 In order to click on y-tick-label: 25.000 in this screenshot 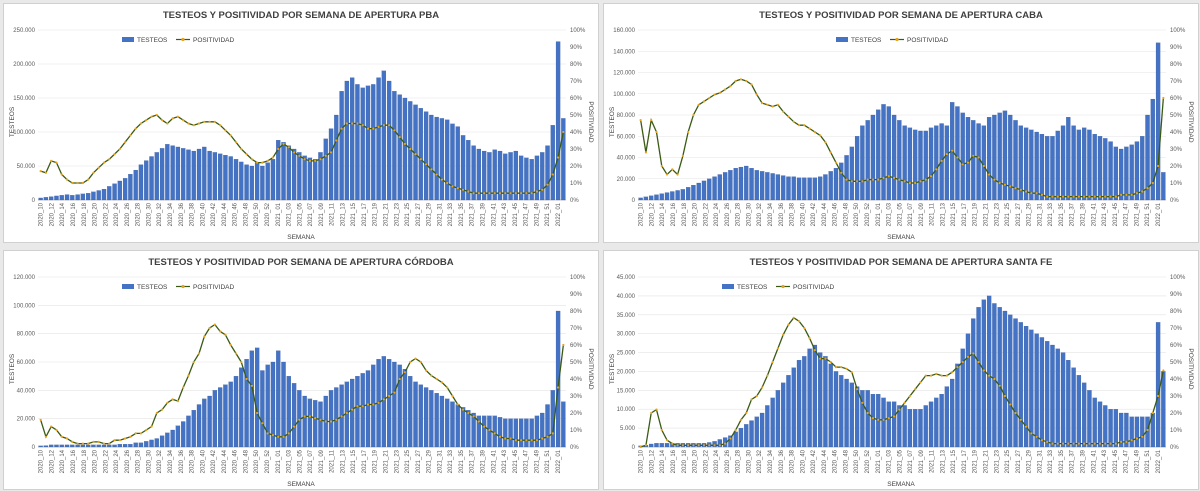, I will do `click(626, 354)`.